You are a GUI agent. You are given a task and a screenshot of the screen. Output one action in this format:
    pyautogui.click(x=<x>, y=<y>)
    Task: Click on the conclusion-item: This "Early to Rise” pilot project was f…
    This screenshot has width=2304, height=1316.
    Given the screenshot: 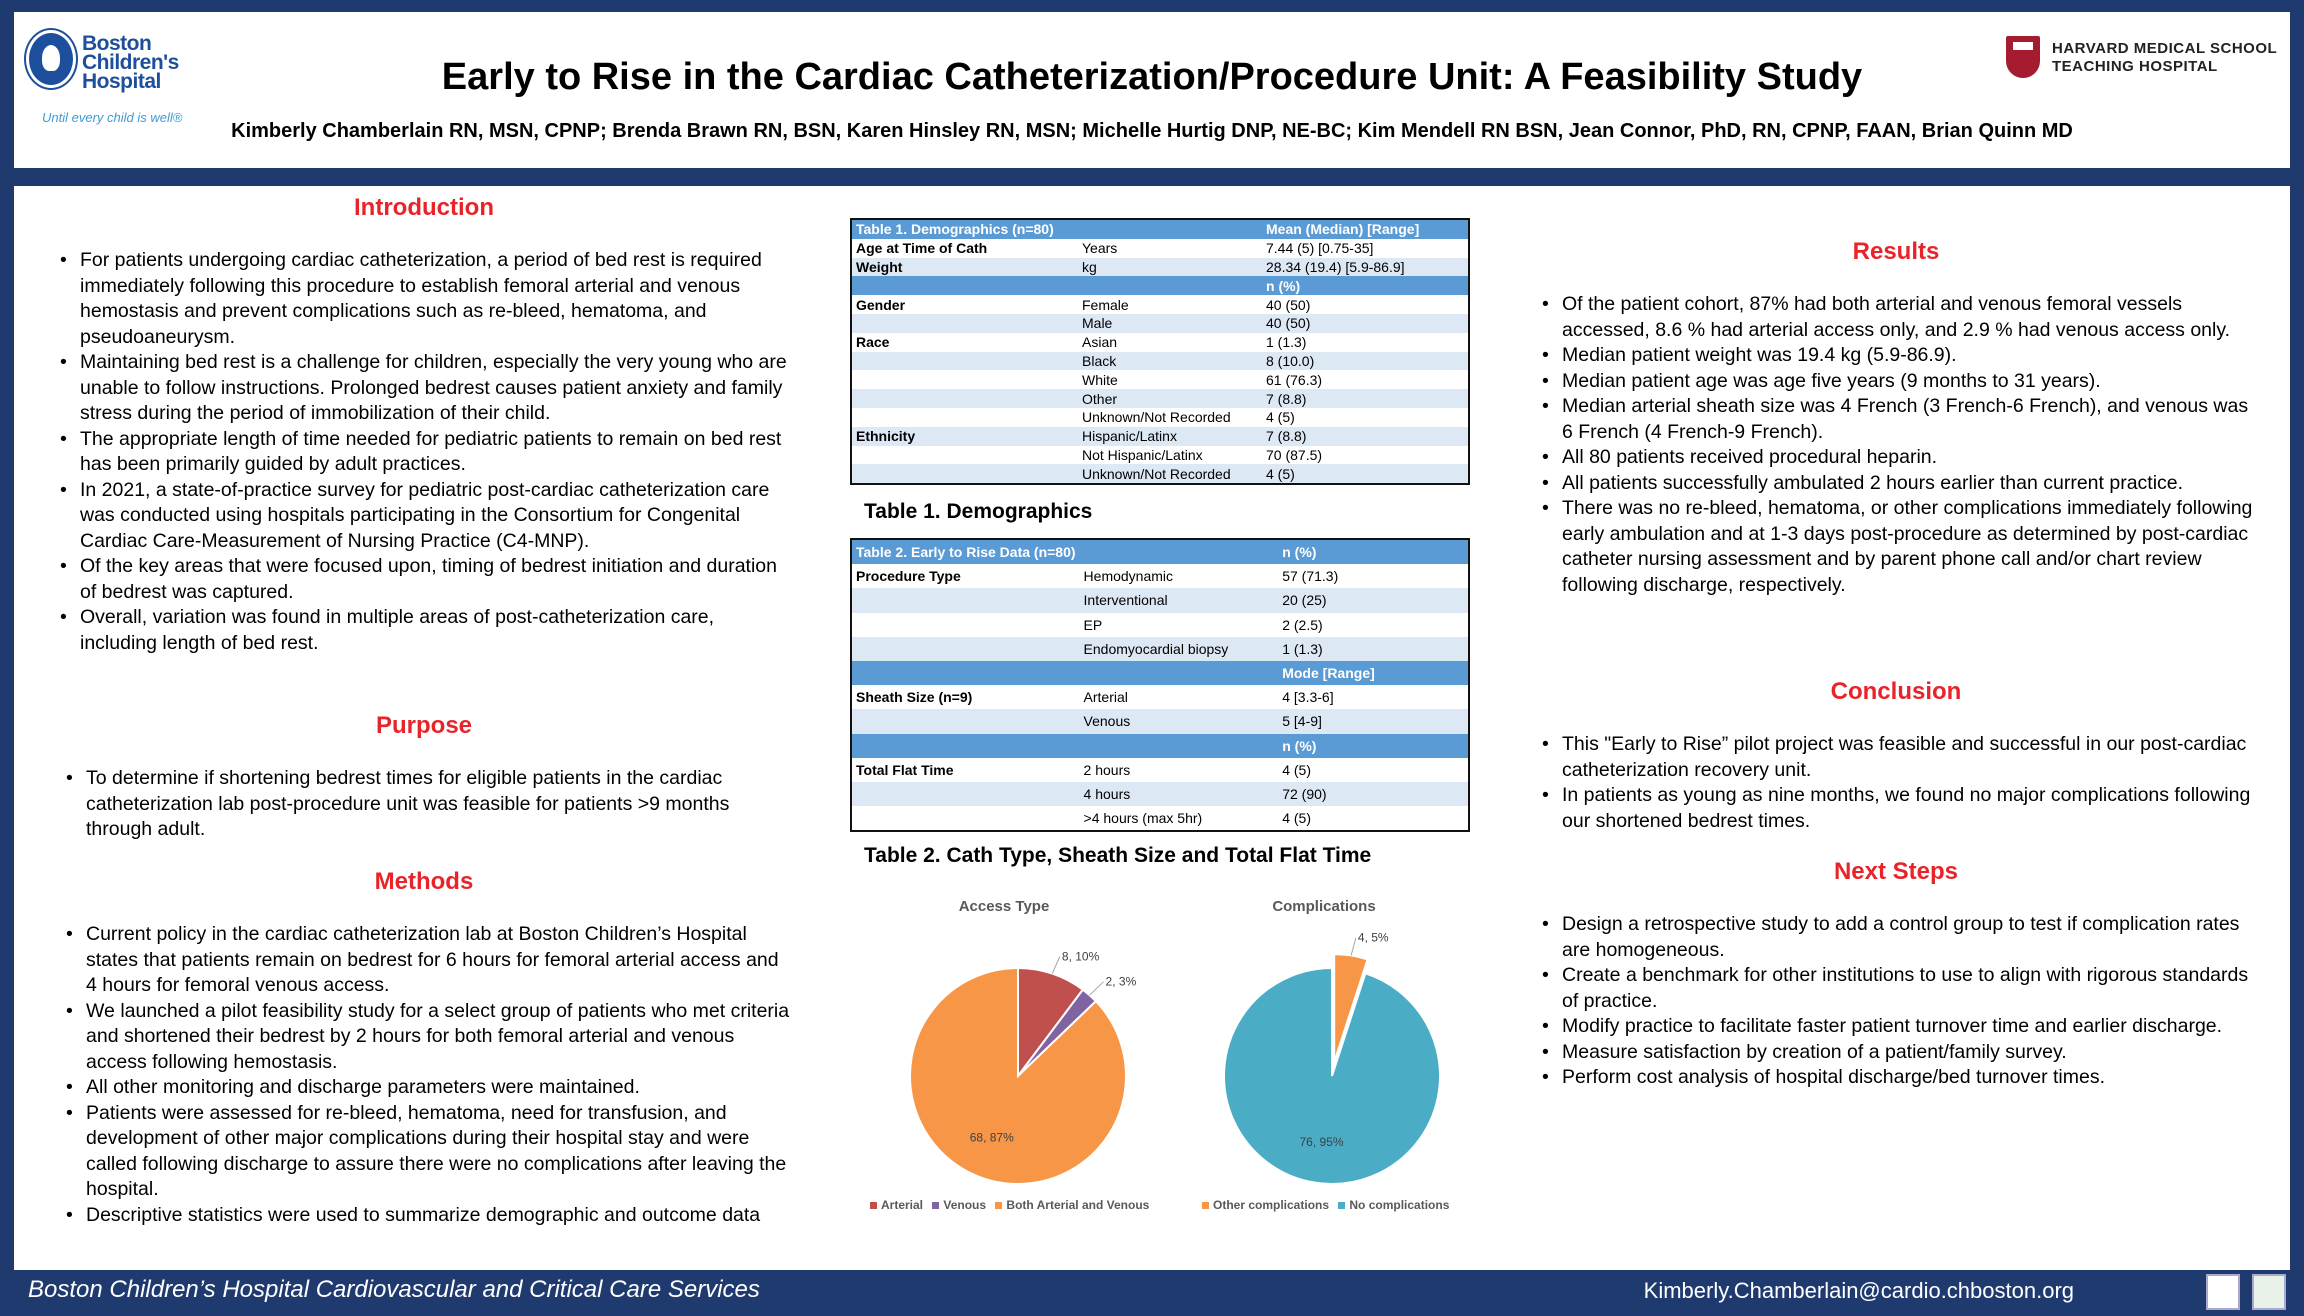 What is the action you would take?
    pyautogui.click(x=1896, y=757)
    